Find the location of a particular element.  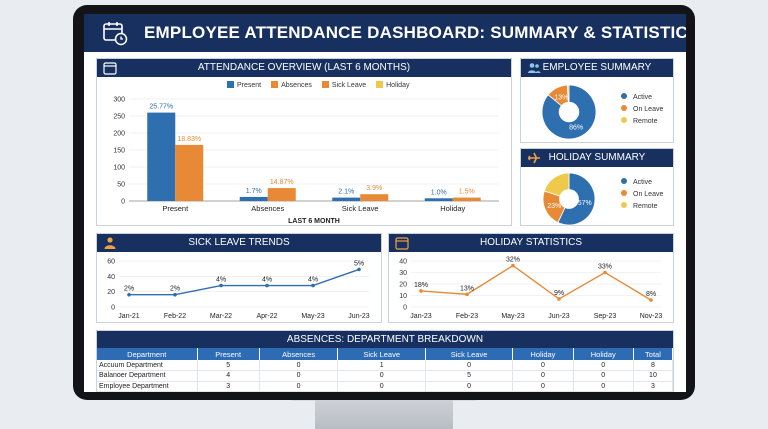

data-label: 1.0% is located at coordinates (439, 192).